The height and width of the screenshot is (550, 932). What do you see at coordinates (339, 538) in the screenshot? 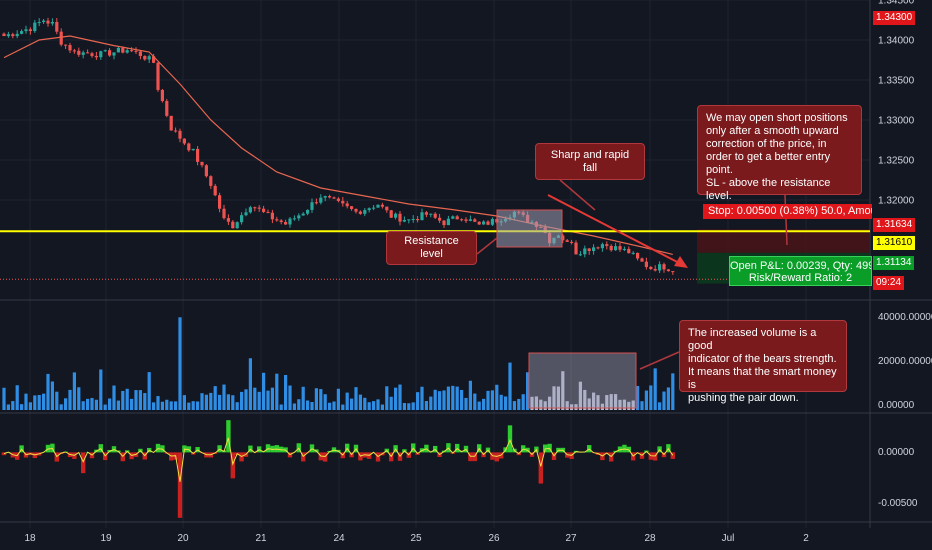
I see `x-tick-label: 24` at bounding box center [339, 538].